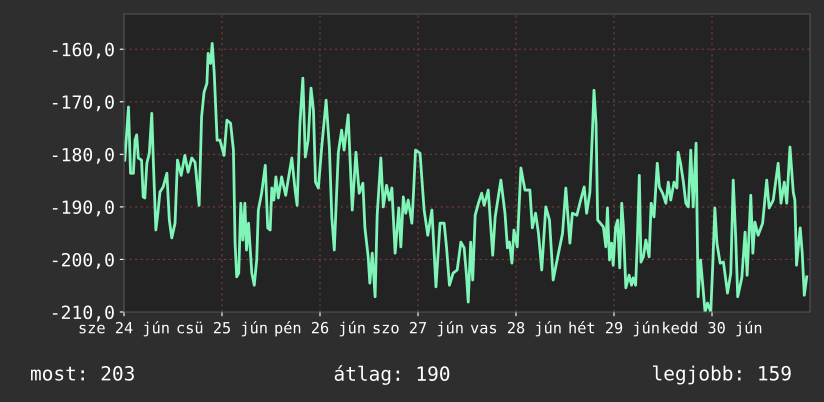 The image size is (824, 402). What do you see at coordinates (418, 328) in the screenshot?
I see `x-tick-label: szo 27 jún` at bounding box center [418, 328].